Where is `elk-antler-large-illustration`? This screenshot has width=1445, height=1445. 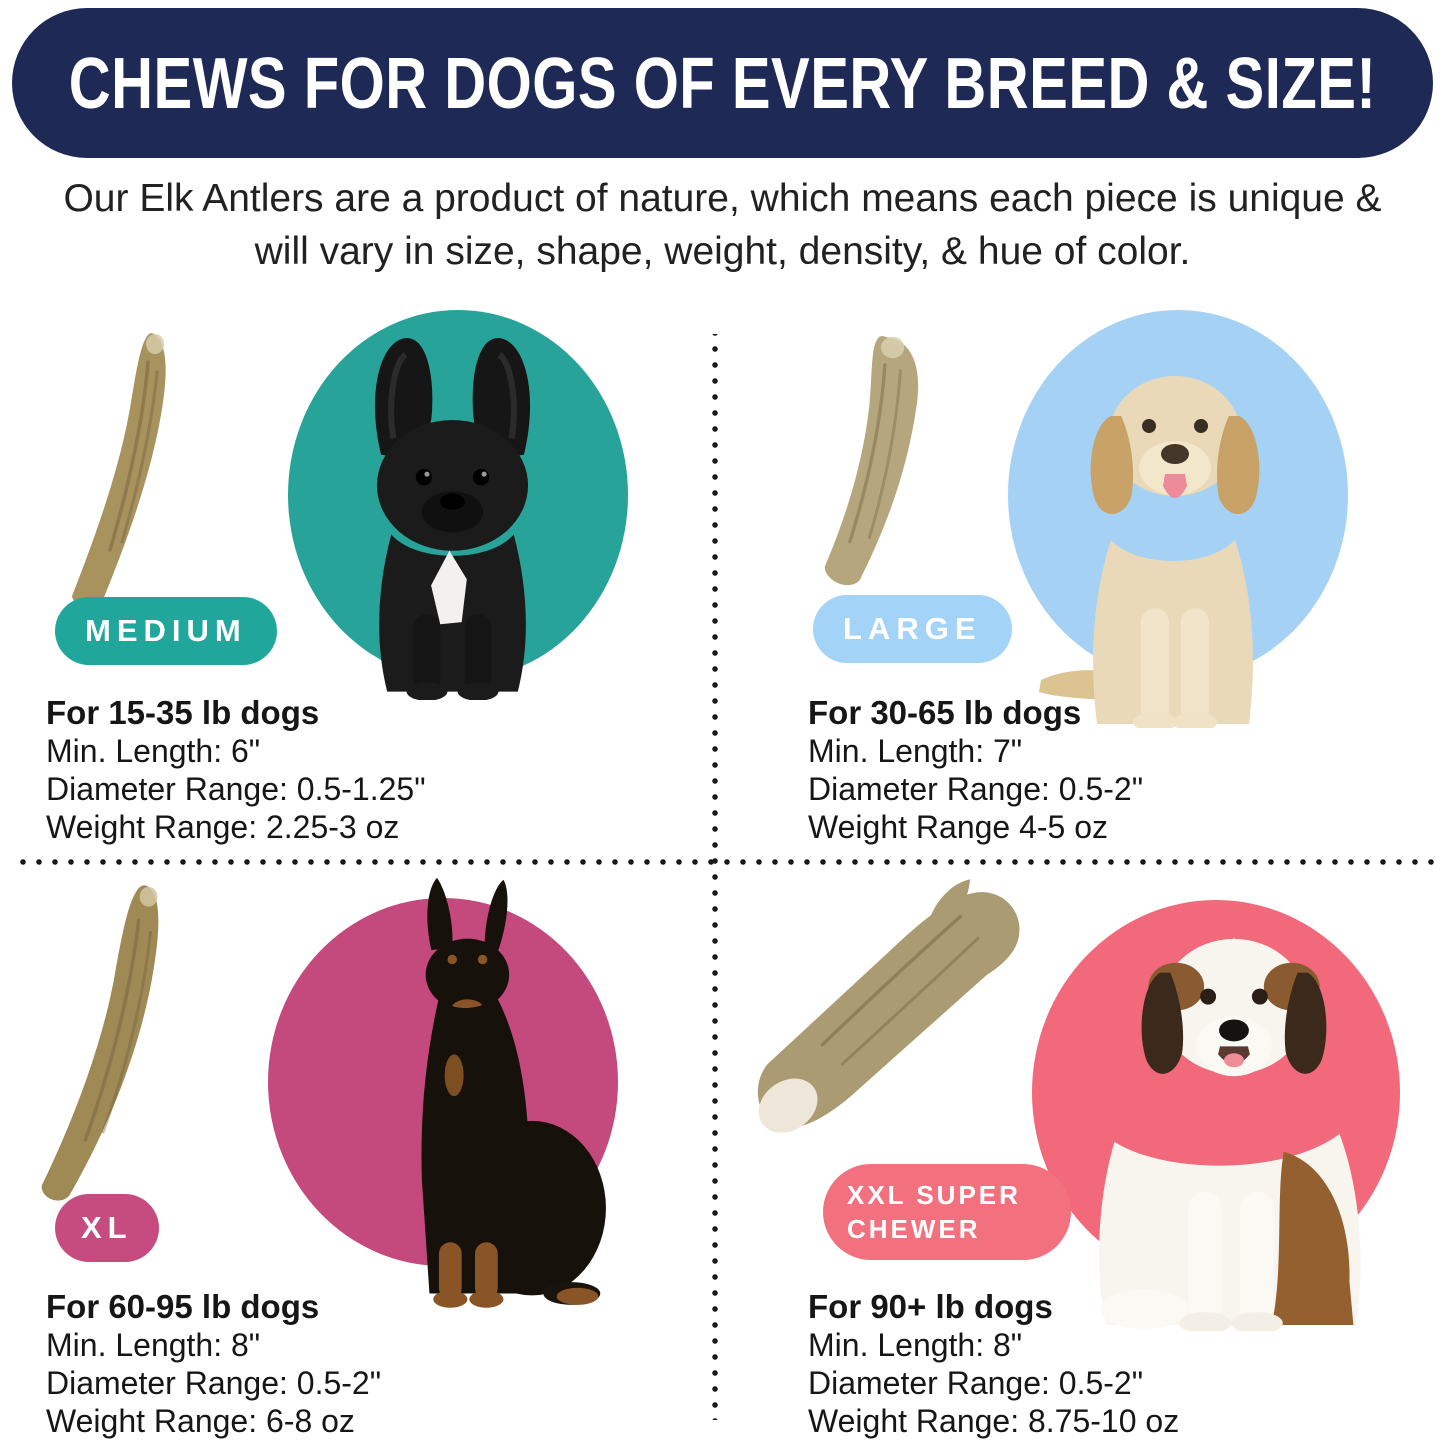
elk-antler-large-illustration is located at coordinates (871, 461).